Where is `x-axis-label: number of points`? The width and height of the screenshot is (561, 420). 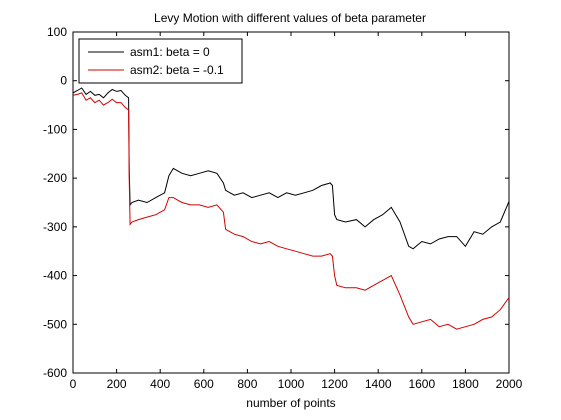 x-axis-label: number of points is located at coordinates (290, 403).